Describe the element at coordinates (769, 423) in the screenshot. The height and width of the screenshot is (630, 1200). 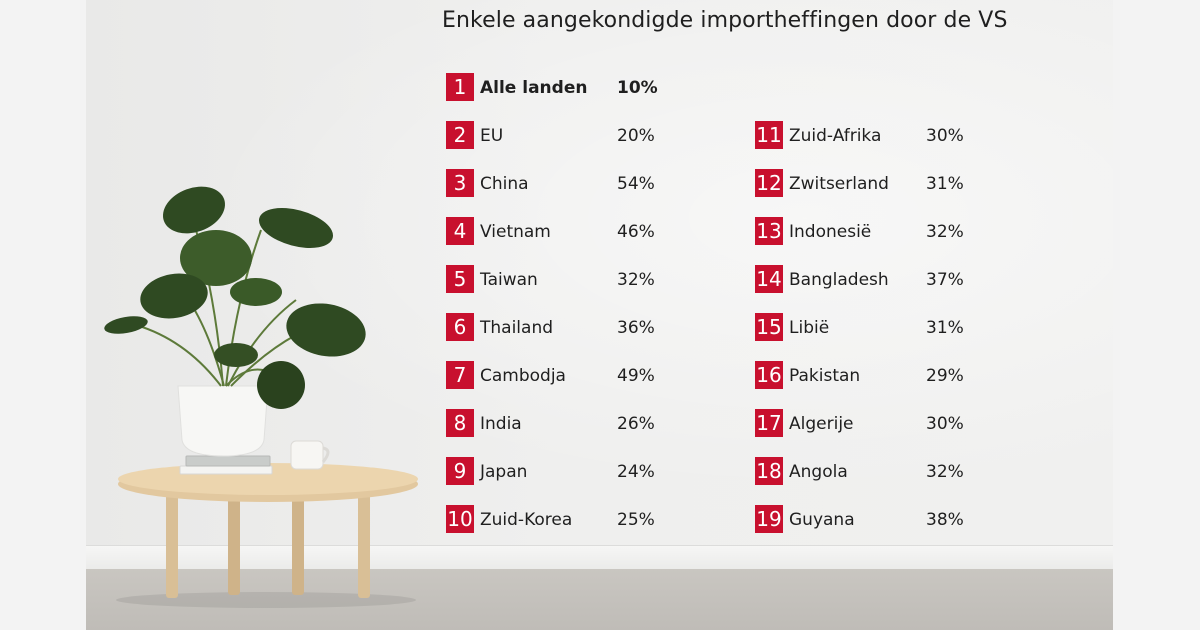
I see `rank-badge: 17` at that location.